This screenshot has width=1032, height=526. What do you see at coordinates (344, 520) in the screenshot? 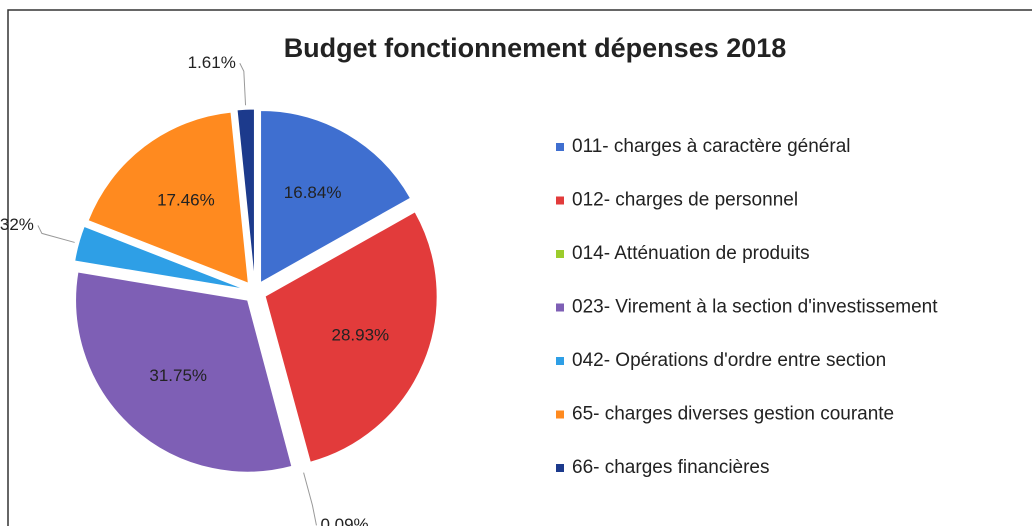
I see `data-label: 0.09%` at bounding box center [344, 520].